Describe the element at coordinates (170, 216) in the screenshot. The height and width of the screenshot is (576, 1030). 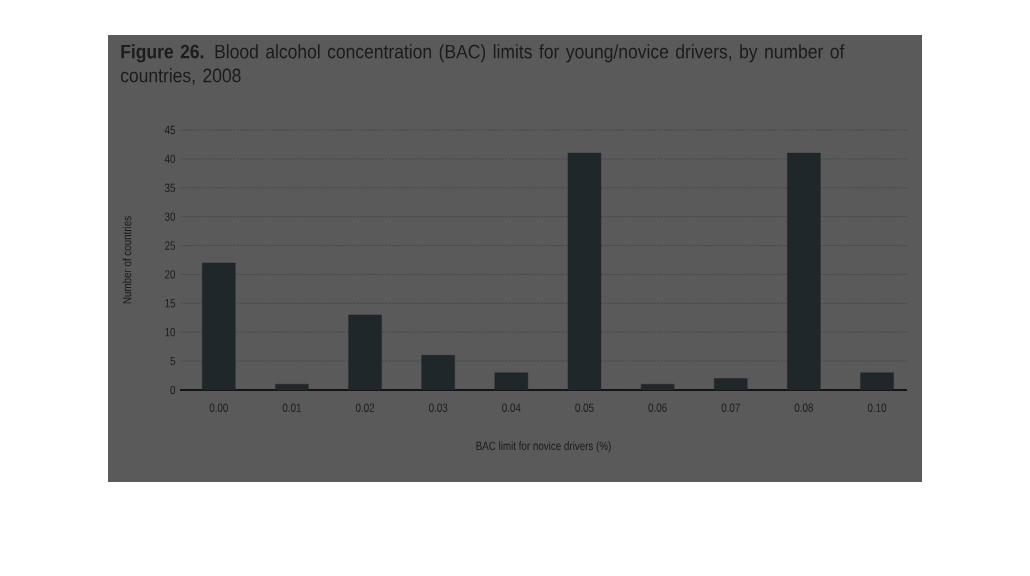
I see `y-tick-label: 30` at that location.